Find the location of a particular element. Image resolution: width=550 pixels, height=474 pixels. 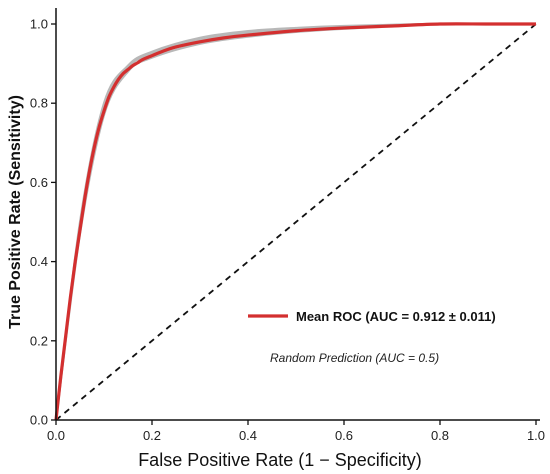

legend-label-mean-roc: Mean ROC (AUC = 0.912 ± 0.011) is located at coordinates (396, 316).